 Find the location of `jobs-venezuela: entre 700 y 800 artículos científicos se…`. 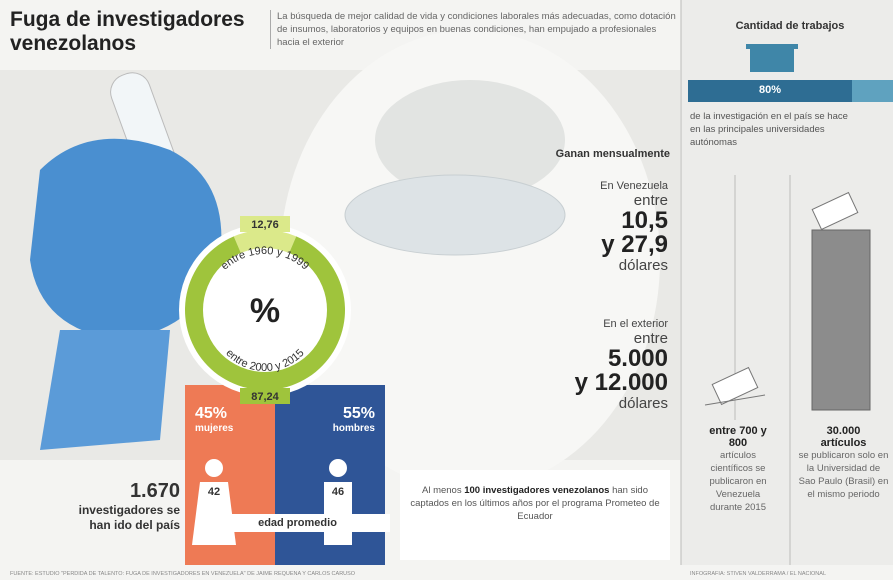

jobs-venezuela: entre 700 y 800 artículos científicos se… is located at coordinates (738, 469).